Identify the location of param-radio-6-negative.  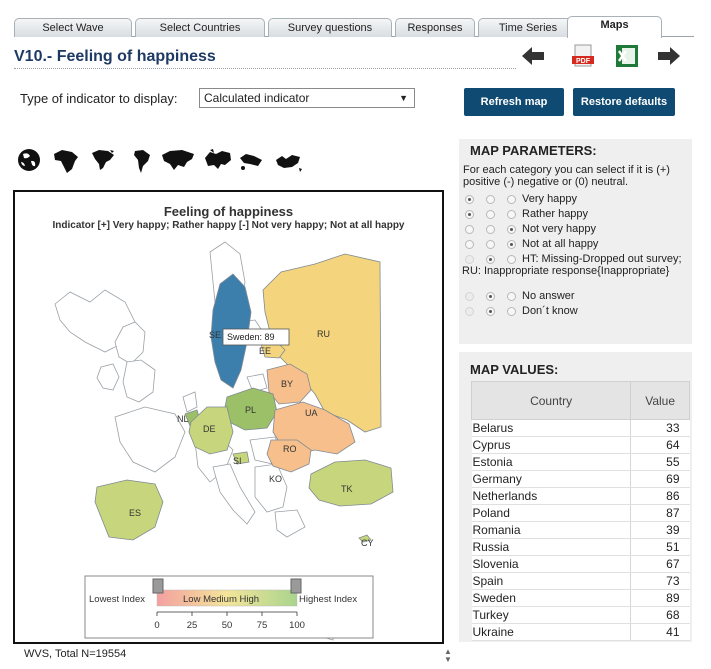
(490, 311).